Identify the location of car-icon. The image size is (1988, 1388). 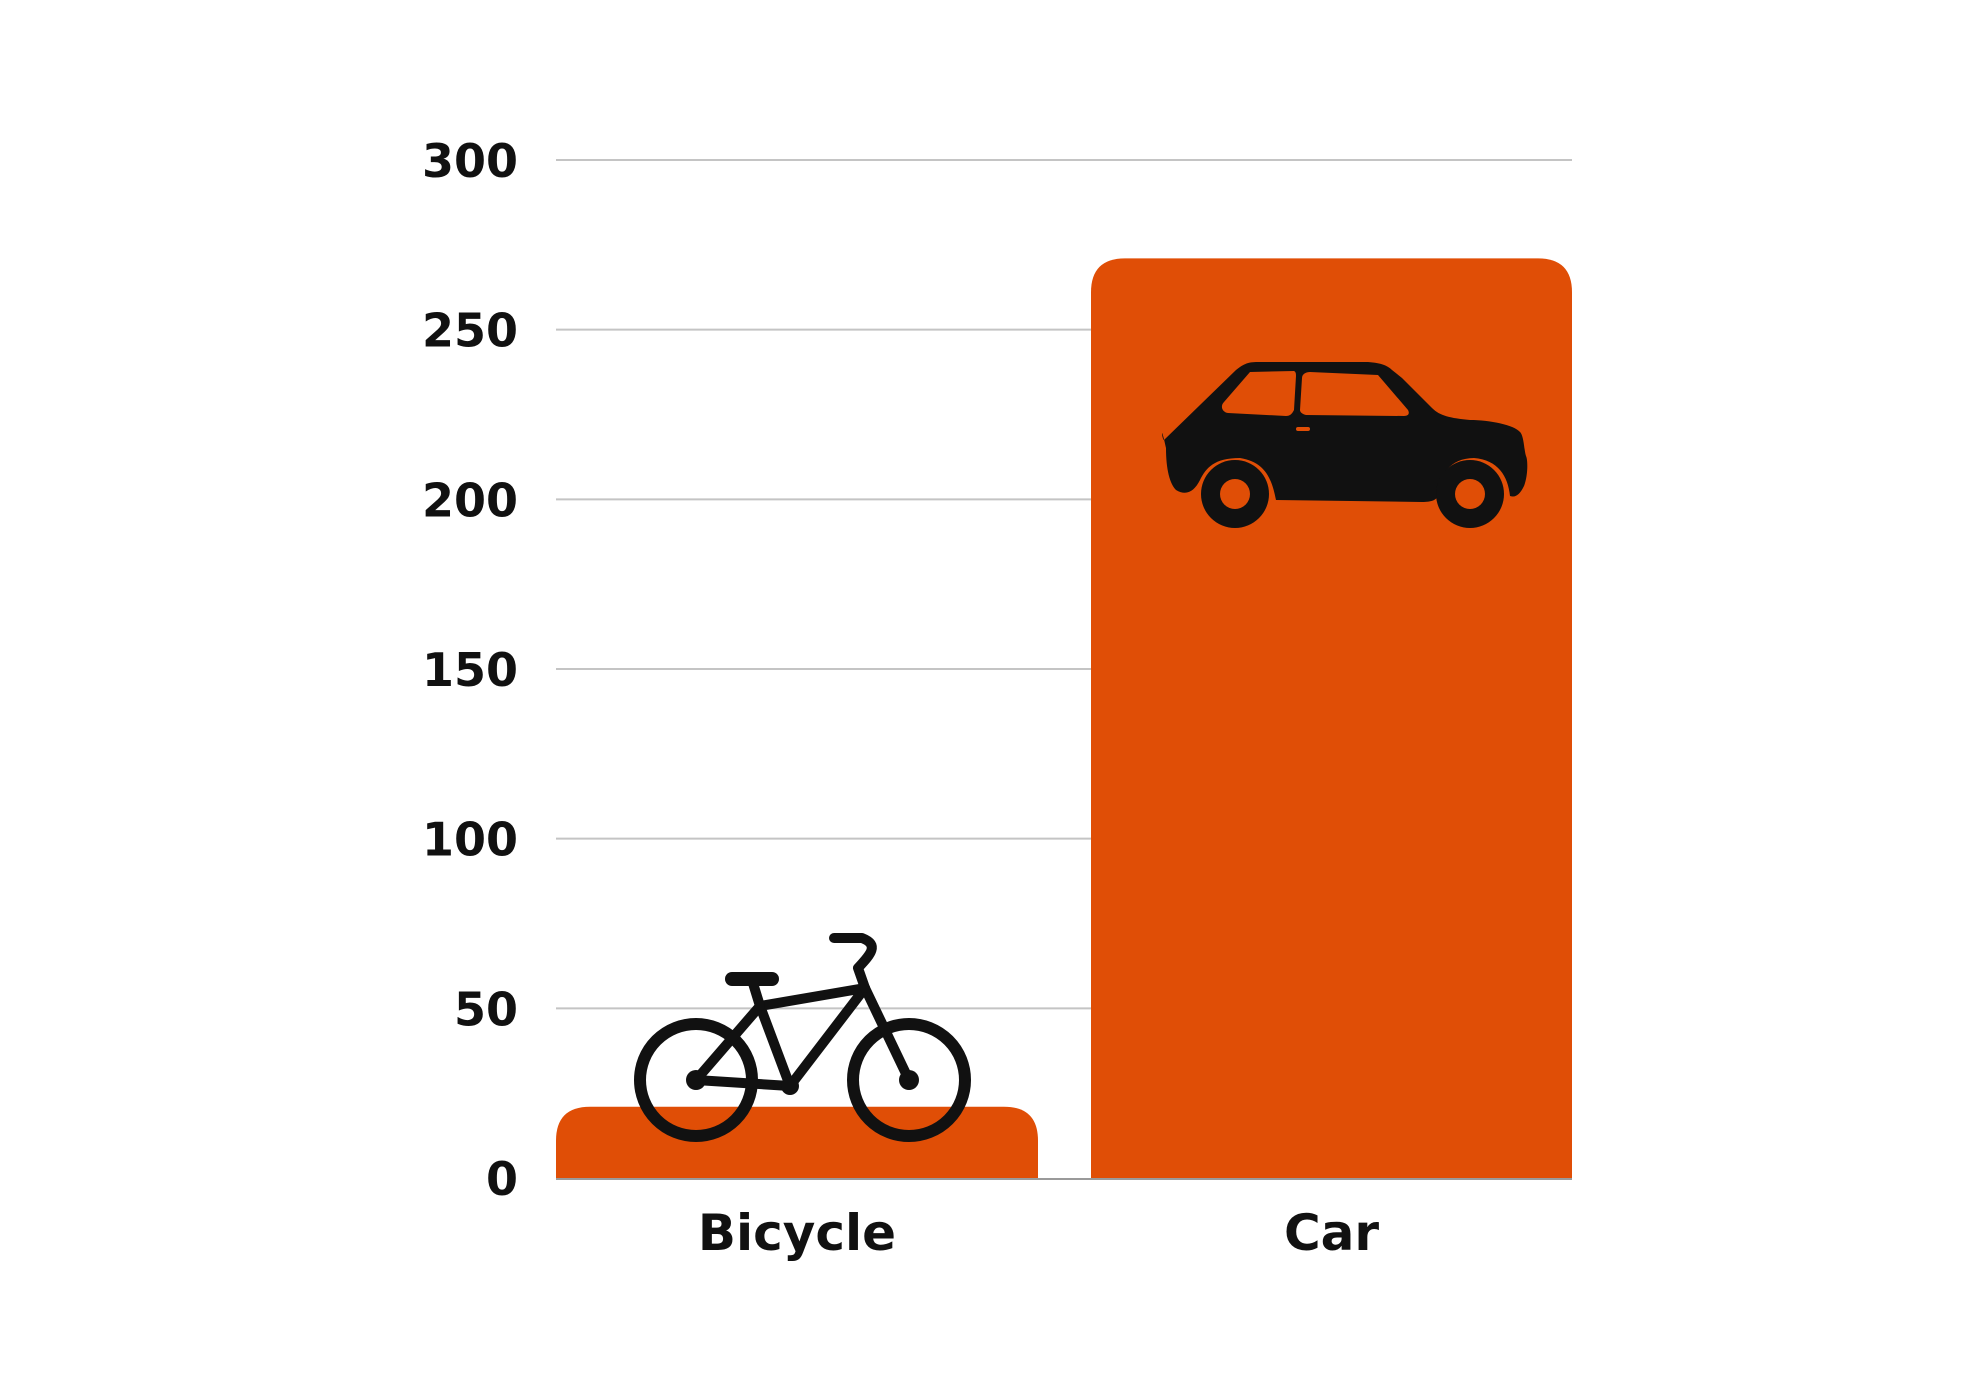
(1345, 445).